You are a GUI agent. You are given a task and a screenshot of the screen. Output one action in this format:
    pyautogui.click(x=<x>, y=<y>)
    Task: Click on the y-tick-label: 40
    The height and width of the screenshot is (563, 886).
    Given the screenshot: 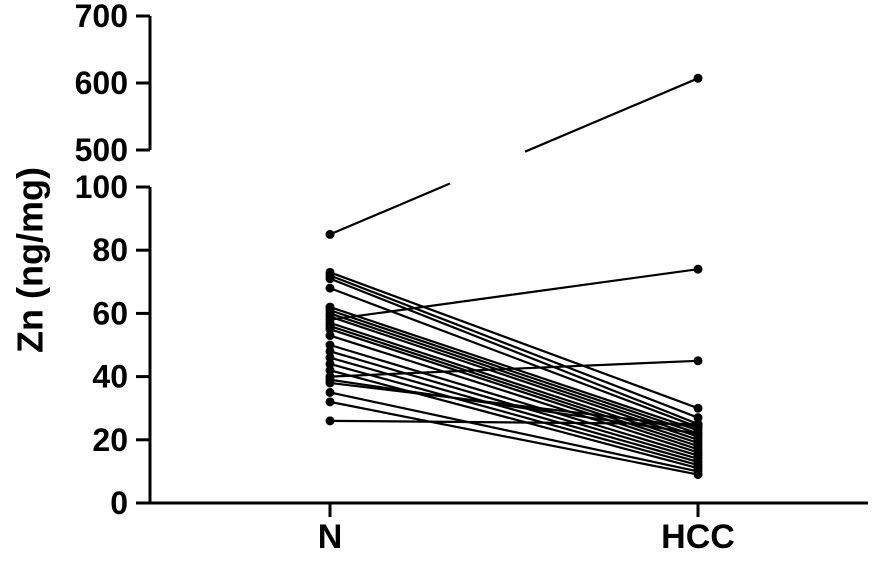 What is the action you would take?
    pyautogui.click(x=110, y=377)
    